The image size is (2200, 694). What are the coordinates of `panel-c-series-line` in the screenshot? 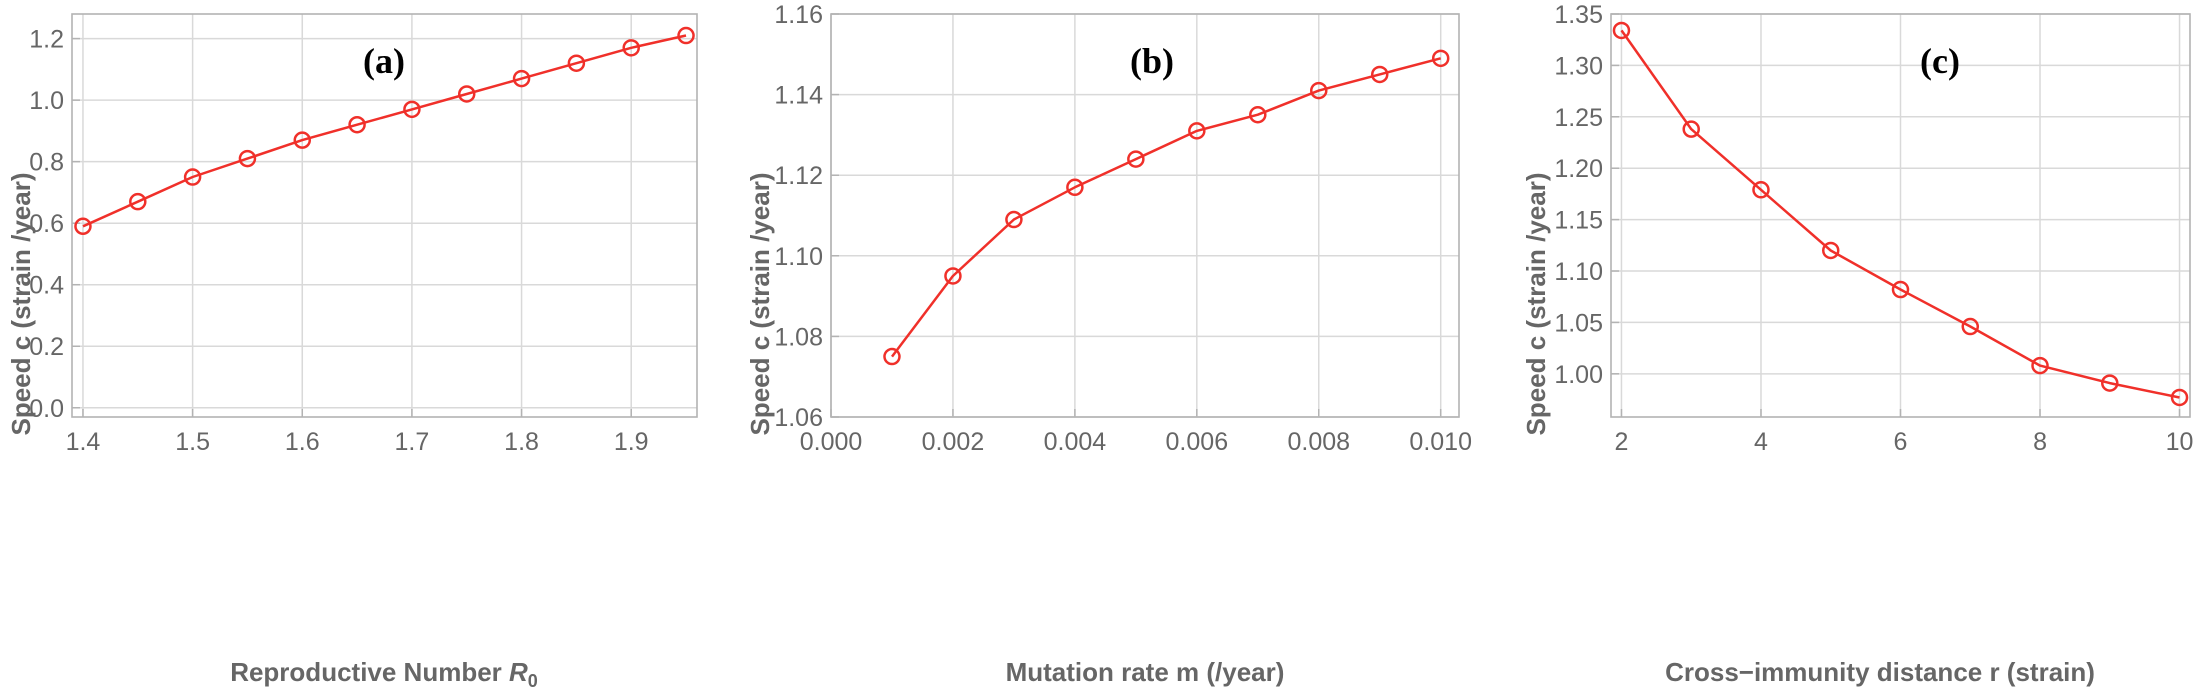 It's located at (1900, 214).